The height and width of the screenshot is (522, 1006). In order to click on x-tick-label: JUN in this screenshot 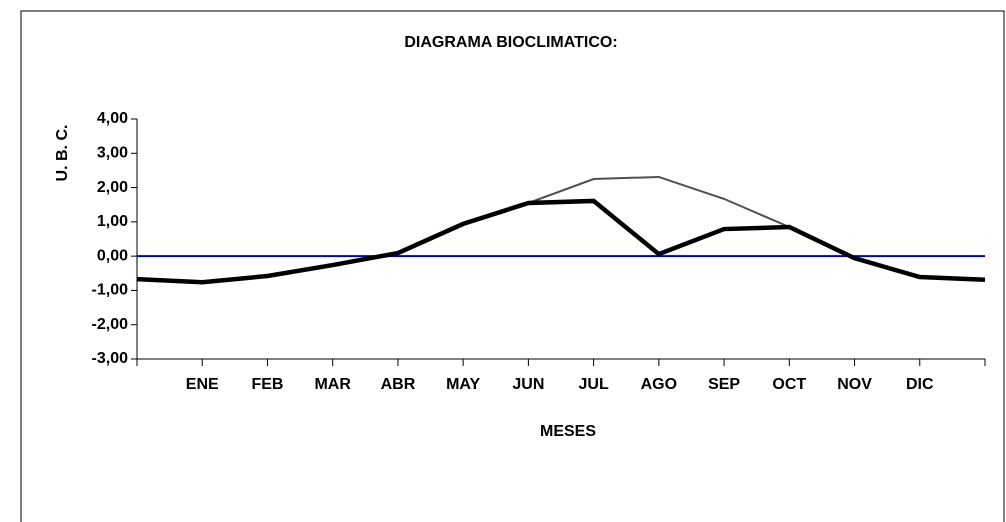, I will do `click(528, 384)`.